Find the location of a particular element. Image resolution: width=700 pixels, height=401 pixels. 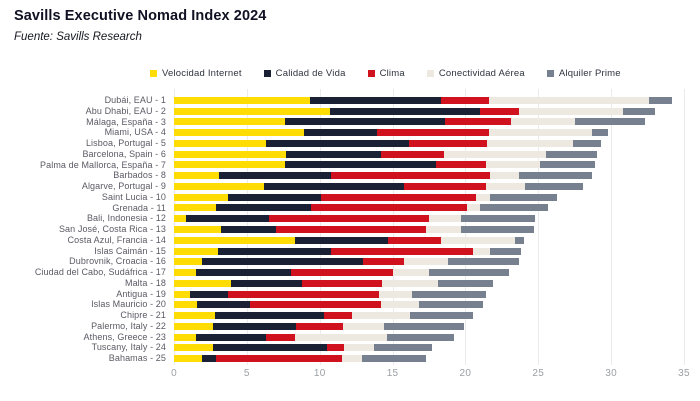

category-label: San José, Costa Rica - 13 is located at coordinates (112, 229).